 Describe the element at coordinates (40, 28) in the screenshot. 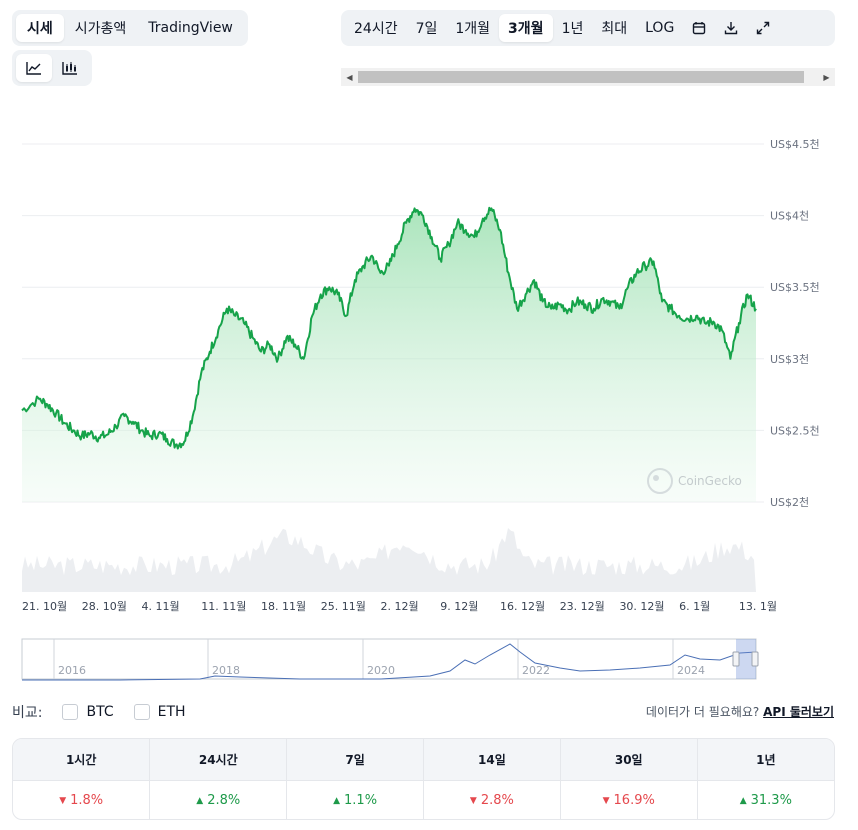

I see `tab-price: 시세` at that location.